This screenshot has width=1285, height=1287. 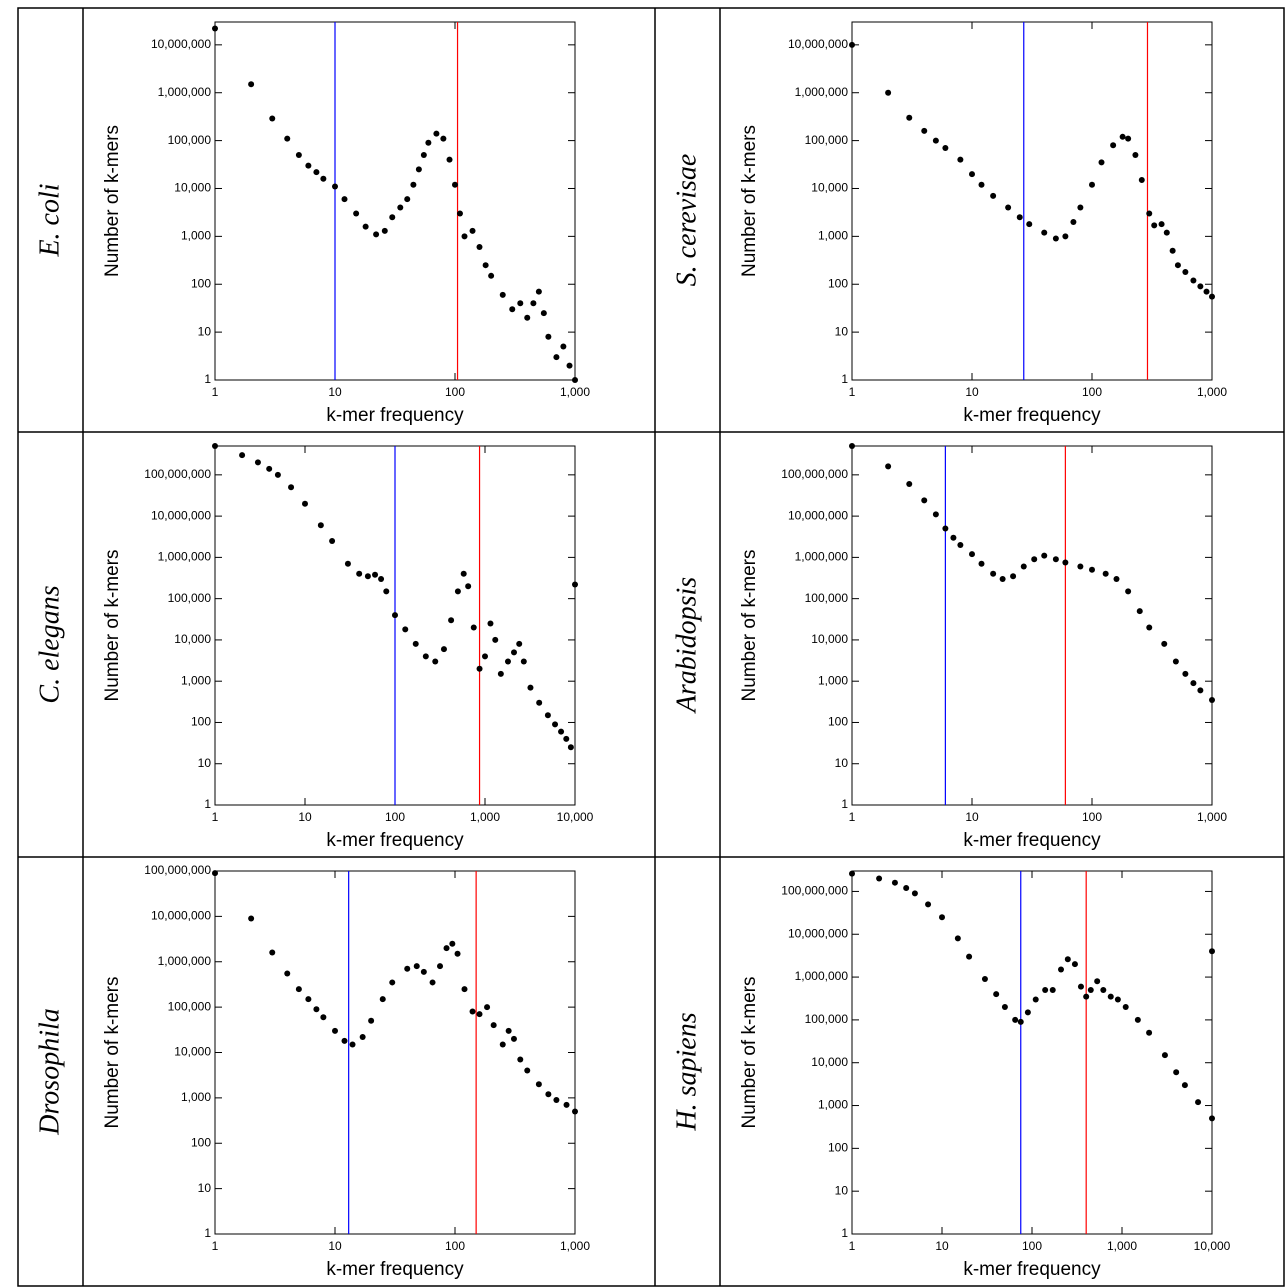 I want to click on x-tick-label: 1,000, so click(x=575, y=392).